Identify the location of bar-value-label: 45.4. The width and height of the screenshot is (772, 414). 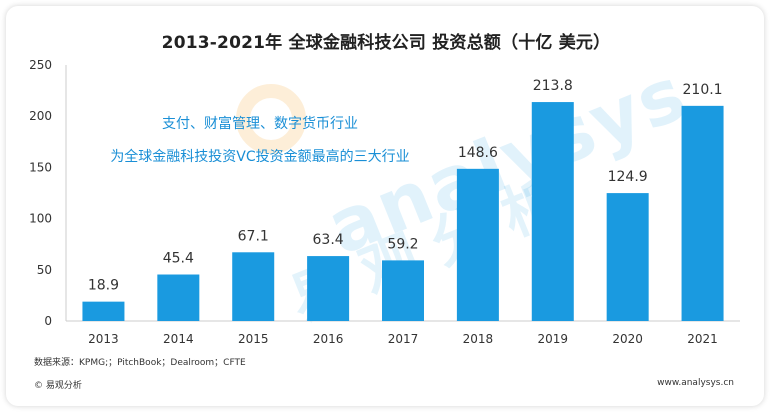
(178, 259).